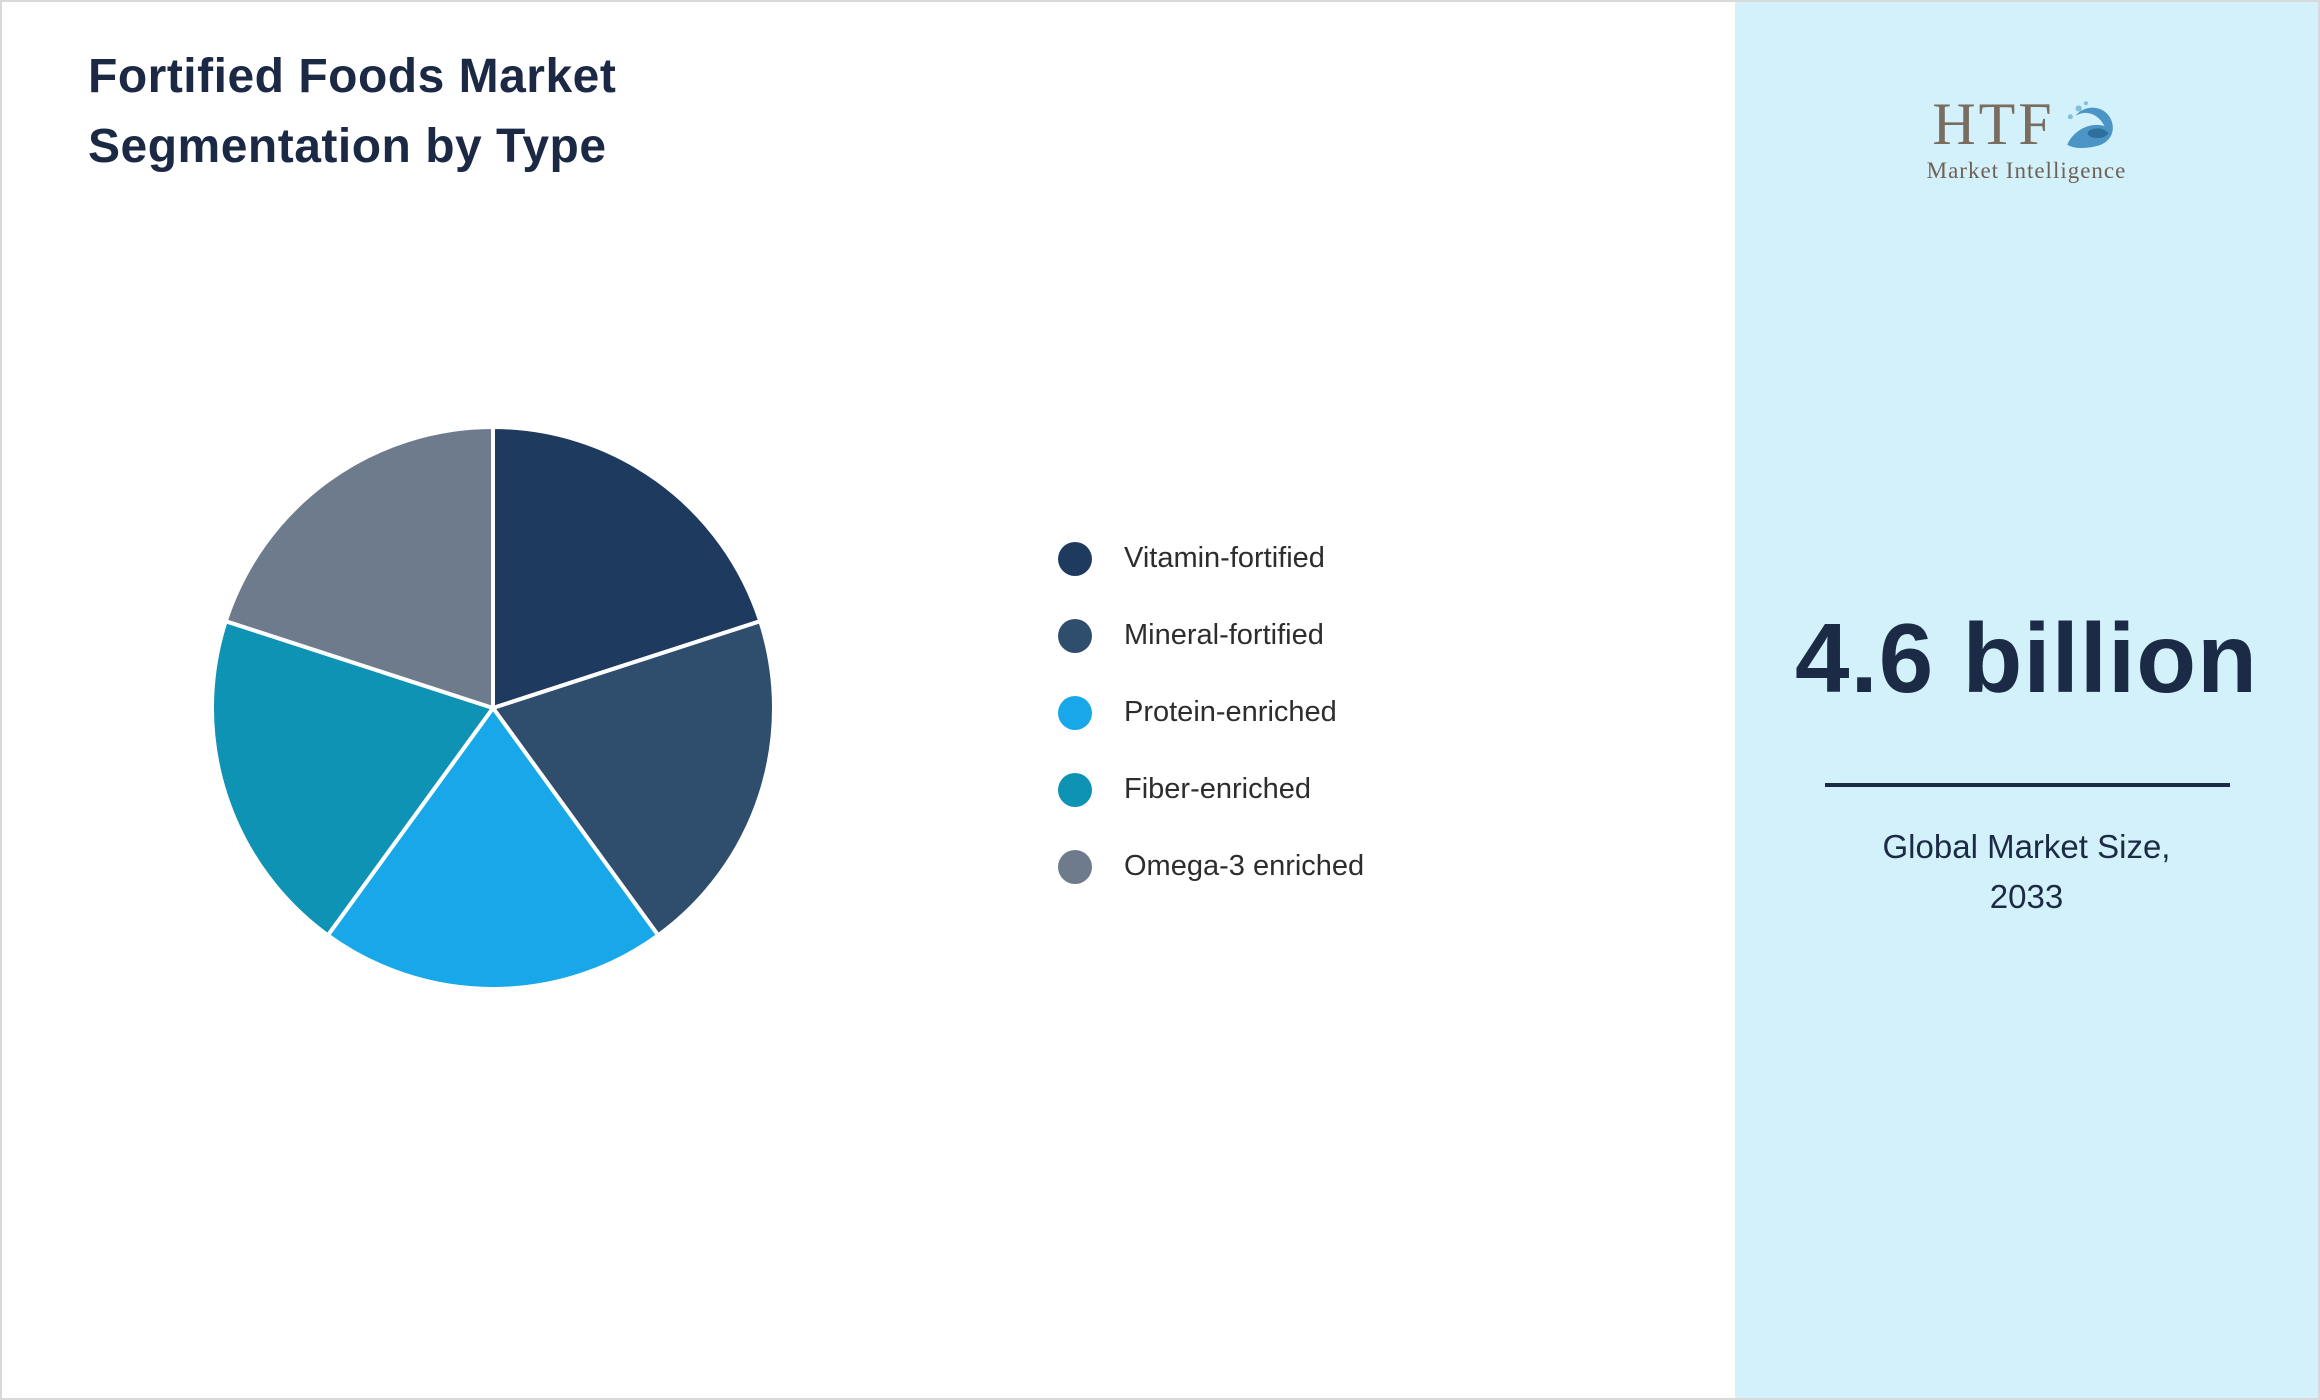 The width and height of the screenshot is (2320, 1400). Describe the element at coordinates (2026, 896) in the screenshot. I see `metric-caption-line-2: 2033` at that location.